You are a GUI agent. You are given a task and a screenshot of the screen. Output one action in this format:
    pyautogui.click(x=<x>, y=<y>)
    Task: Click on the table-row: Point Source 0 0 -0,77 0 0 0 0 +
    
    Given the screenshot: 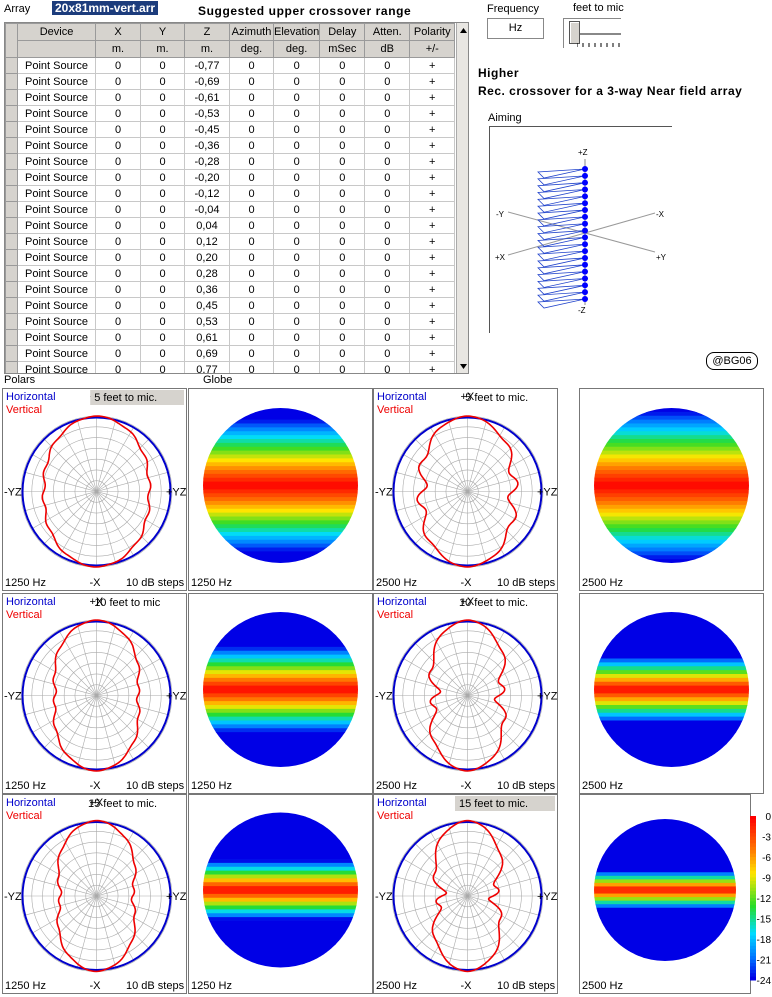 What is the action you would take?
    pyautogui.click(x=230, y=65)
    